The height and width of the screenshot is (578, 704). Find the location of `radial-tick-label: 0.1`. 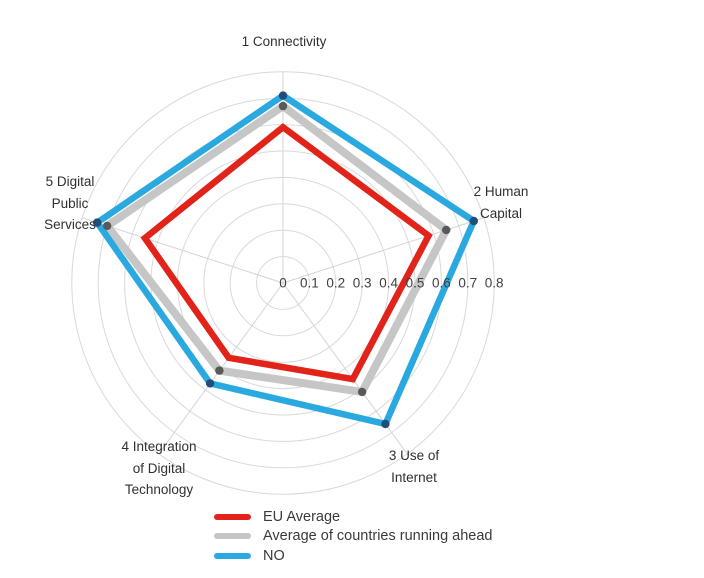

radial-tick-label: 0.1 is located at coordinates (309, 283).